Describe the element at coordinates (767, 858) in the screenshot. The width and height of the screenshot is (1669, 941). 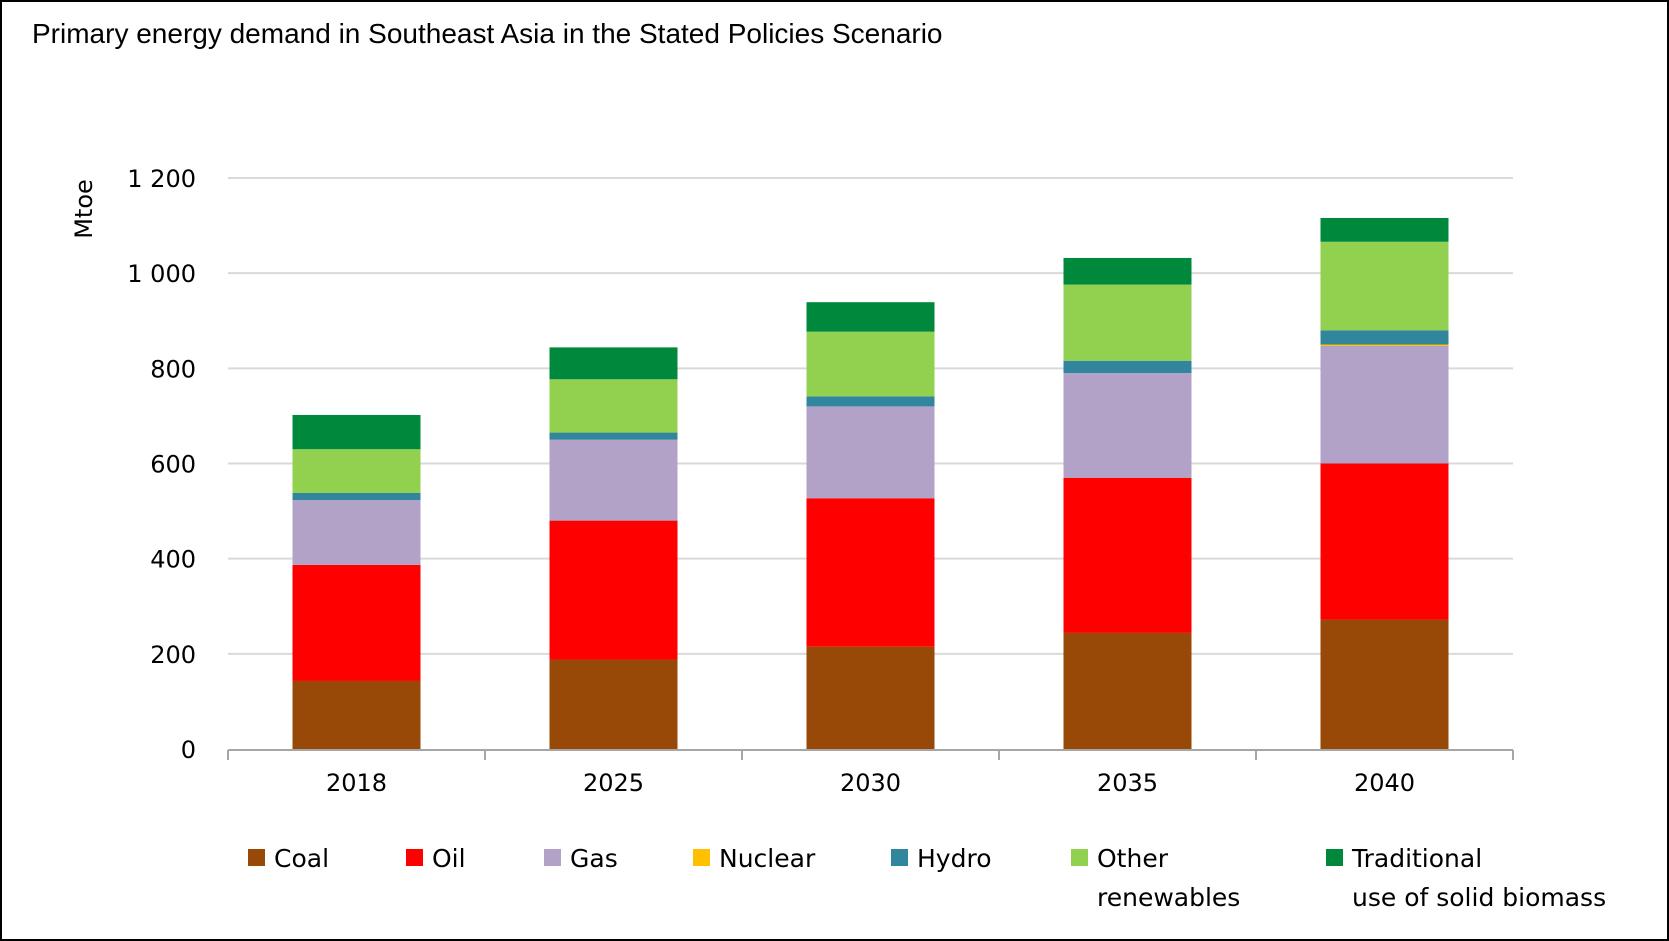
I see `legend-label: Nuclear` at that location.